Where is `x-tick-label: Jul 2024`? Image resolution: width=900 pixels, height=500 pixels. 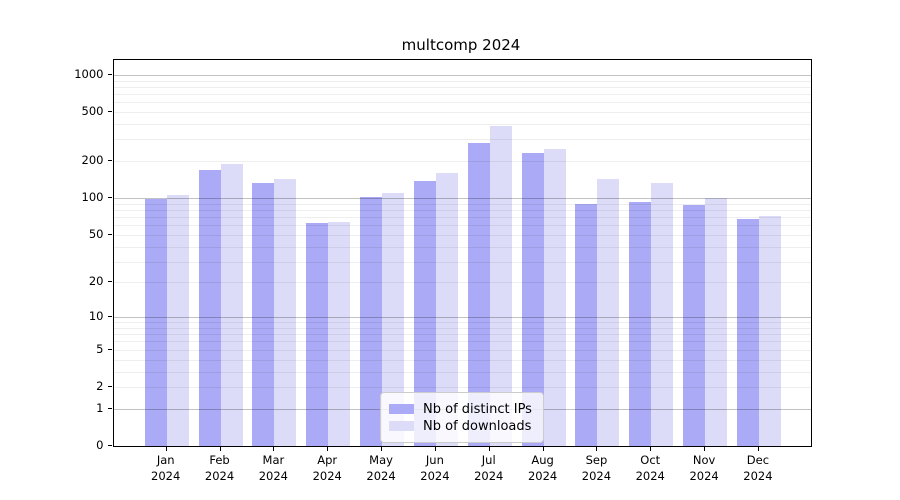
x-tick-label: Jul 2024 is located at coordinates (489, 468).